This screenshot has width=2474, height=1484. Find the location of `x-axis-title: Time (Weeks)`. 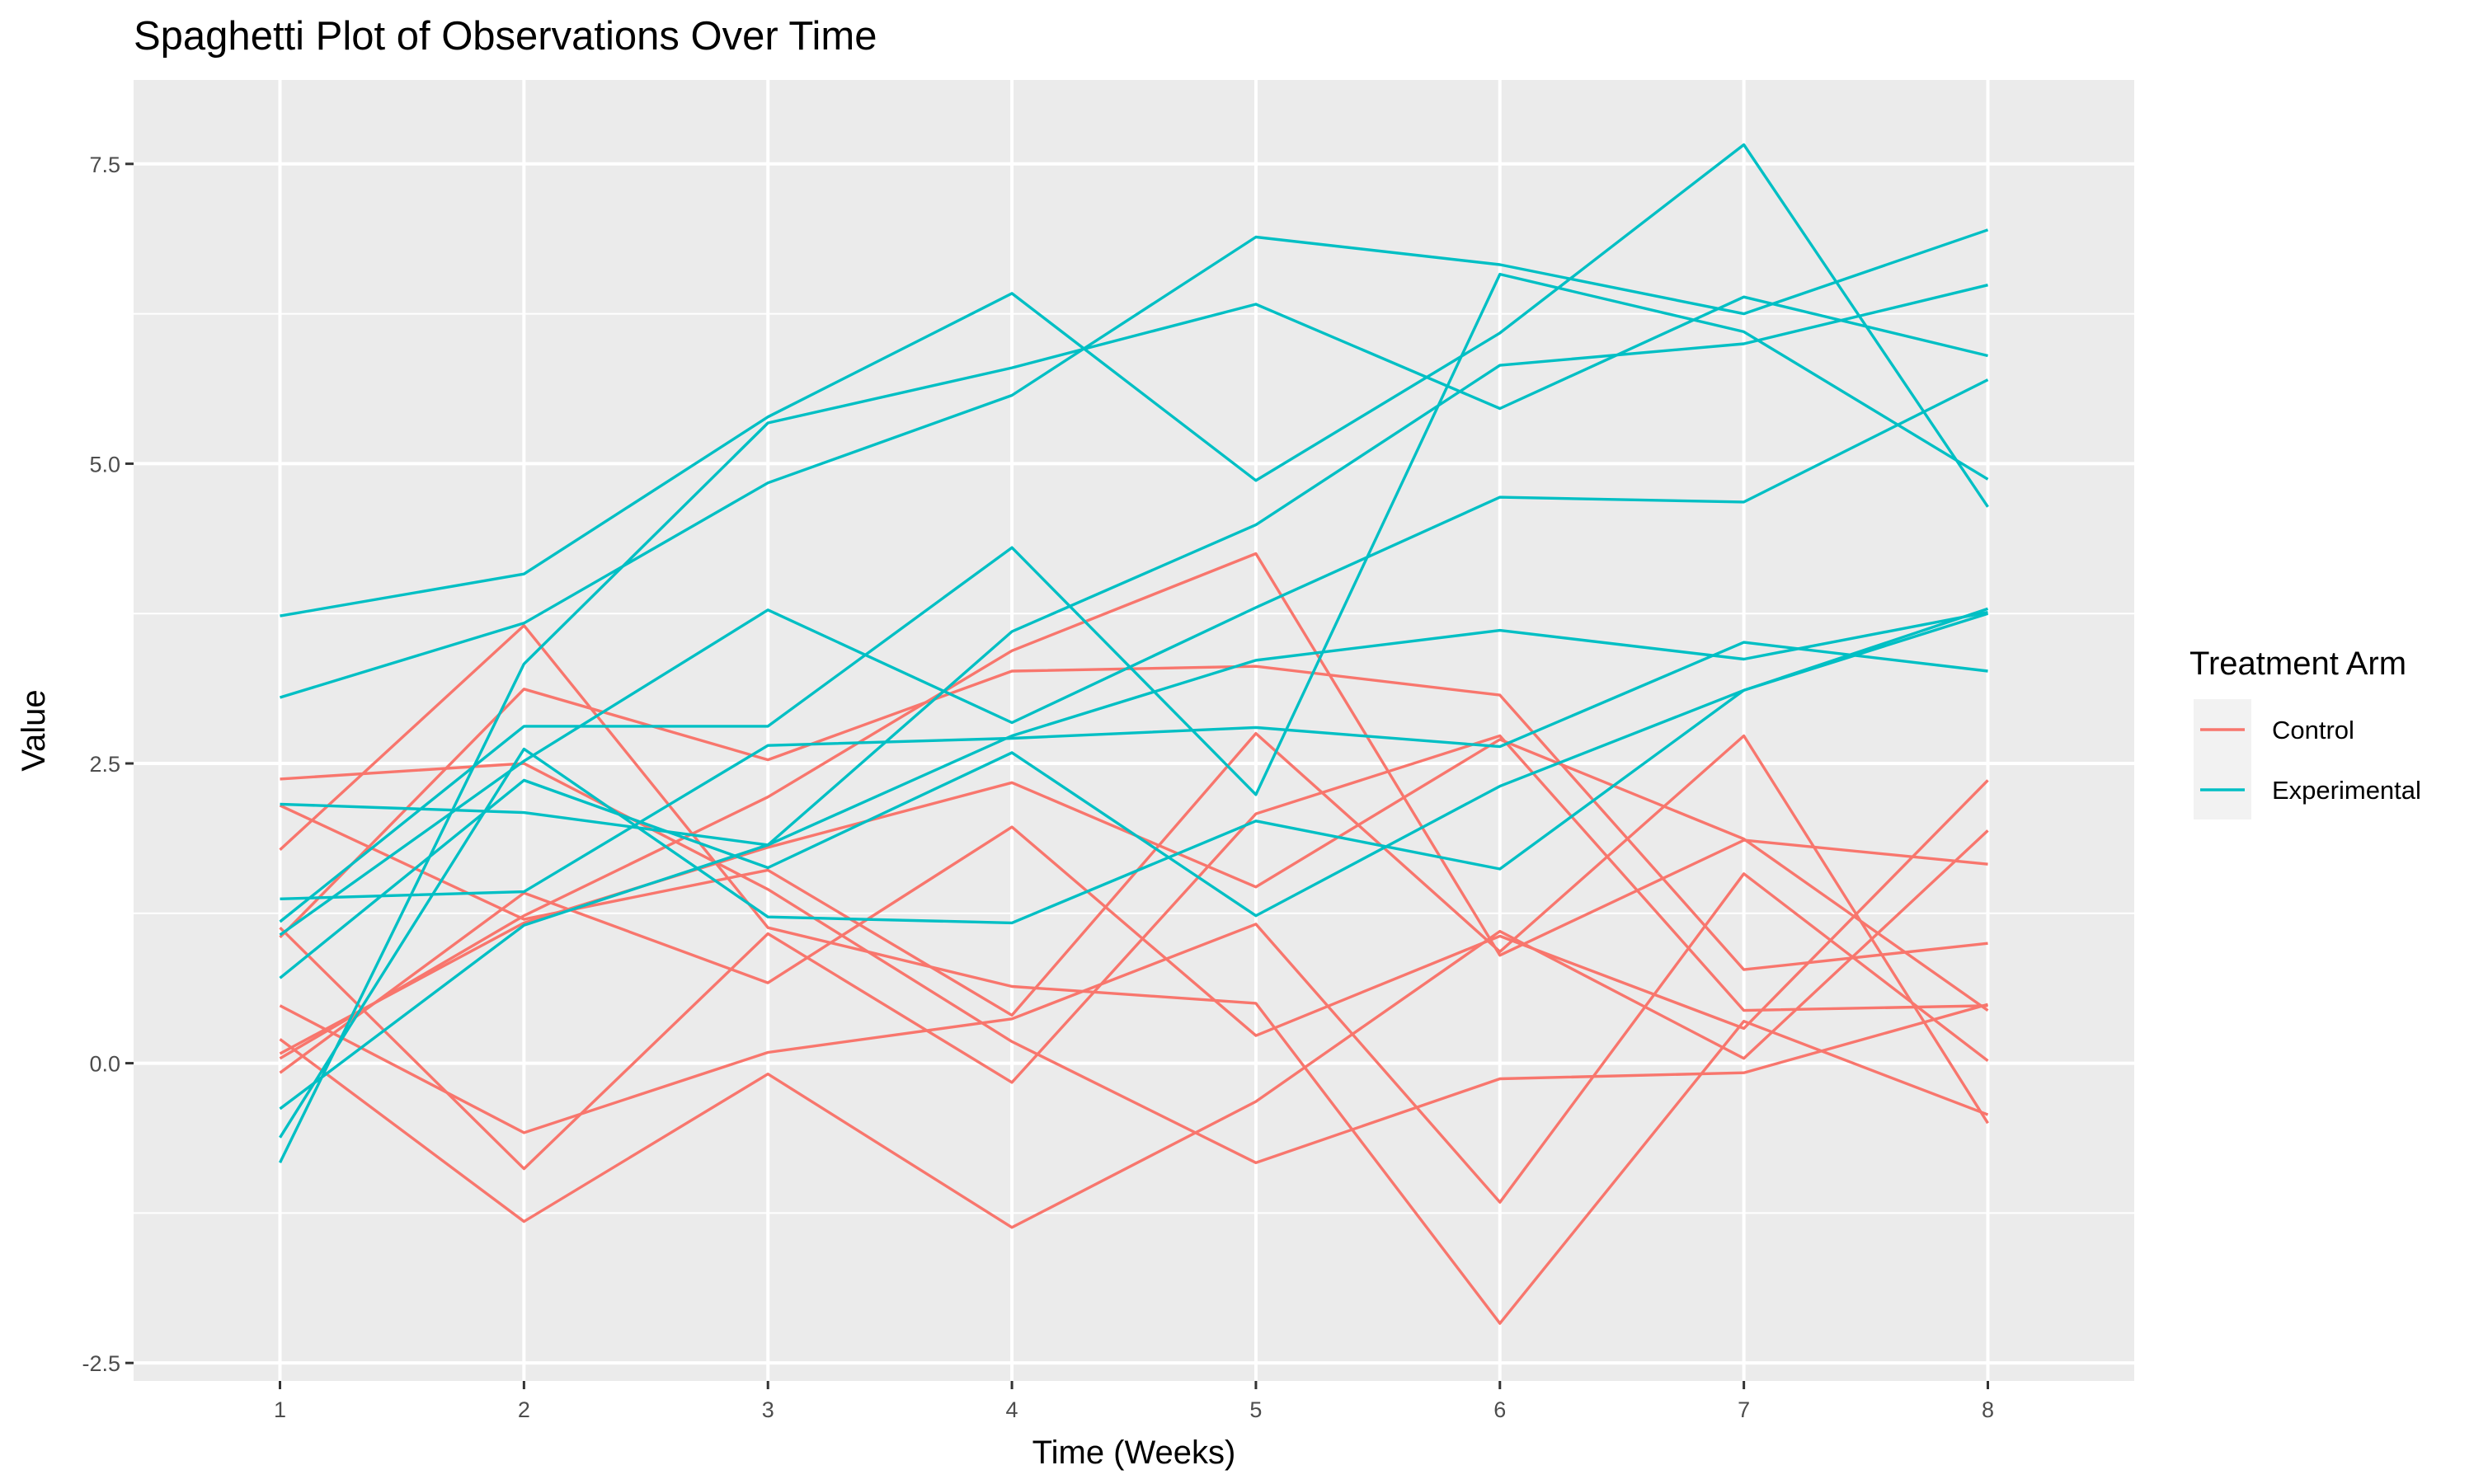

x-axis-title: Time (Weeks) is located at coordinates (1134, 1453).